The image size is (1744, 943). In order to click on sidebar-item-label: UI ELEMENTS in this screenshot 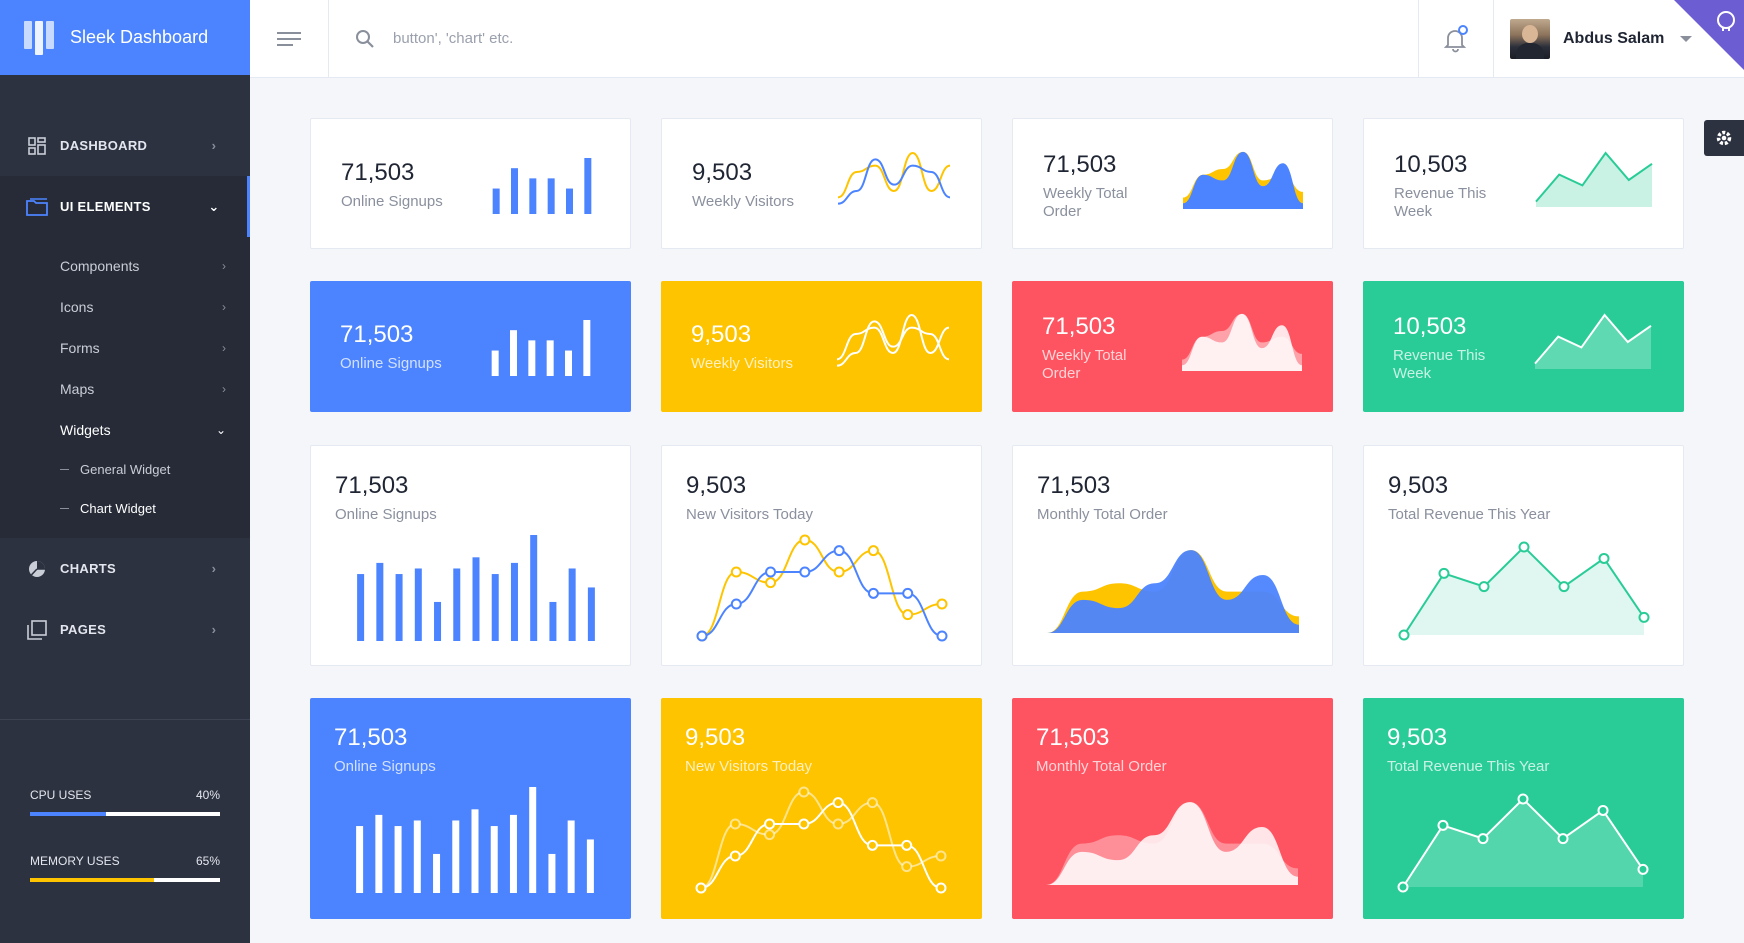, I will do `click(105, 206)`.